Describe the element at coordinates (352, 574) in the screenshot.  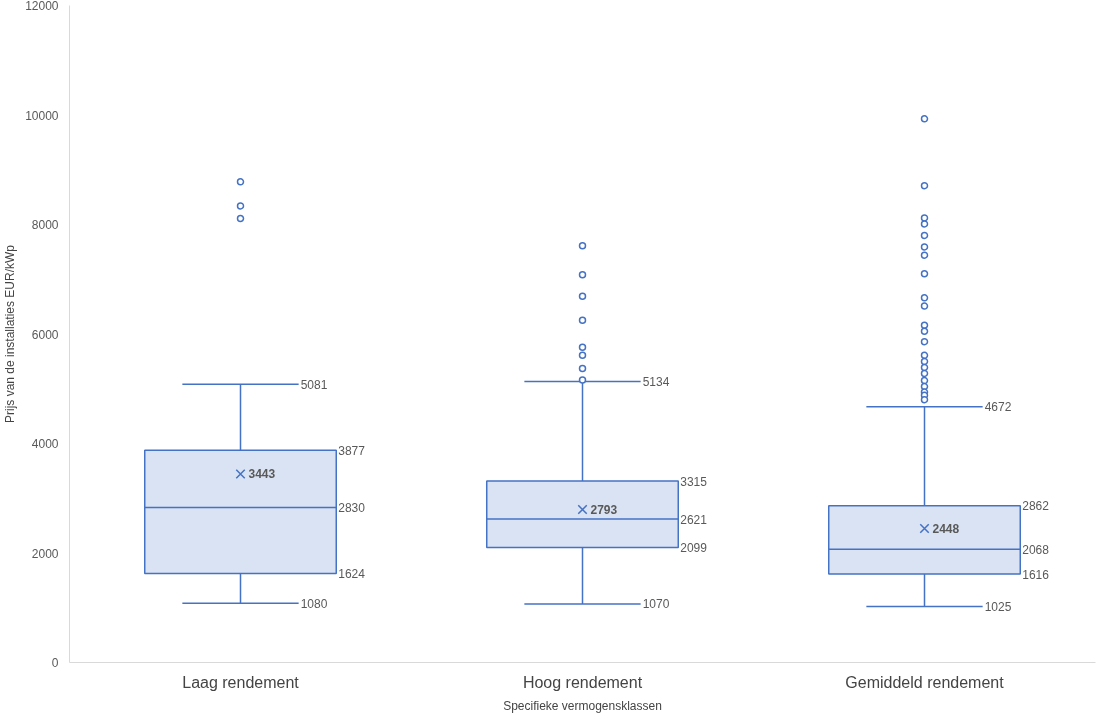
I see `annotation: 1624` at that location.